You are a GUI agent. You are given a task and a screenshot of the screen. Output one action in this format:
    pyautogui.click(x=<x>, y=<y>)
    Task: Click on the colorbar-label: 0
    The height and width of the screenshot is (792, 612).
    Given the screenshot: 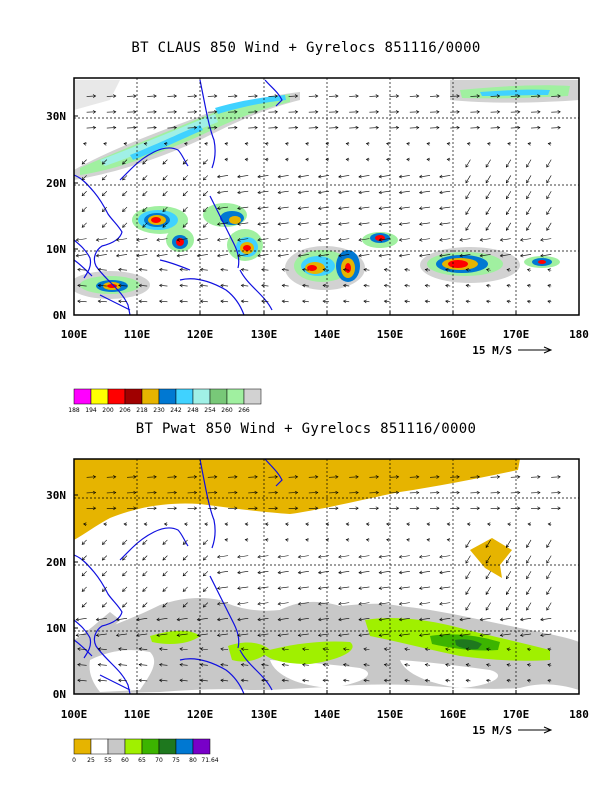 What is the action you would take?
    pyautogui.click(x=74, y=760)
    